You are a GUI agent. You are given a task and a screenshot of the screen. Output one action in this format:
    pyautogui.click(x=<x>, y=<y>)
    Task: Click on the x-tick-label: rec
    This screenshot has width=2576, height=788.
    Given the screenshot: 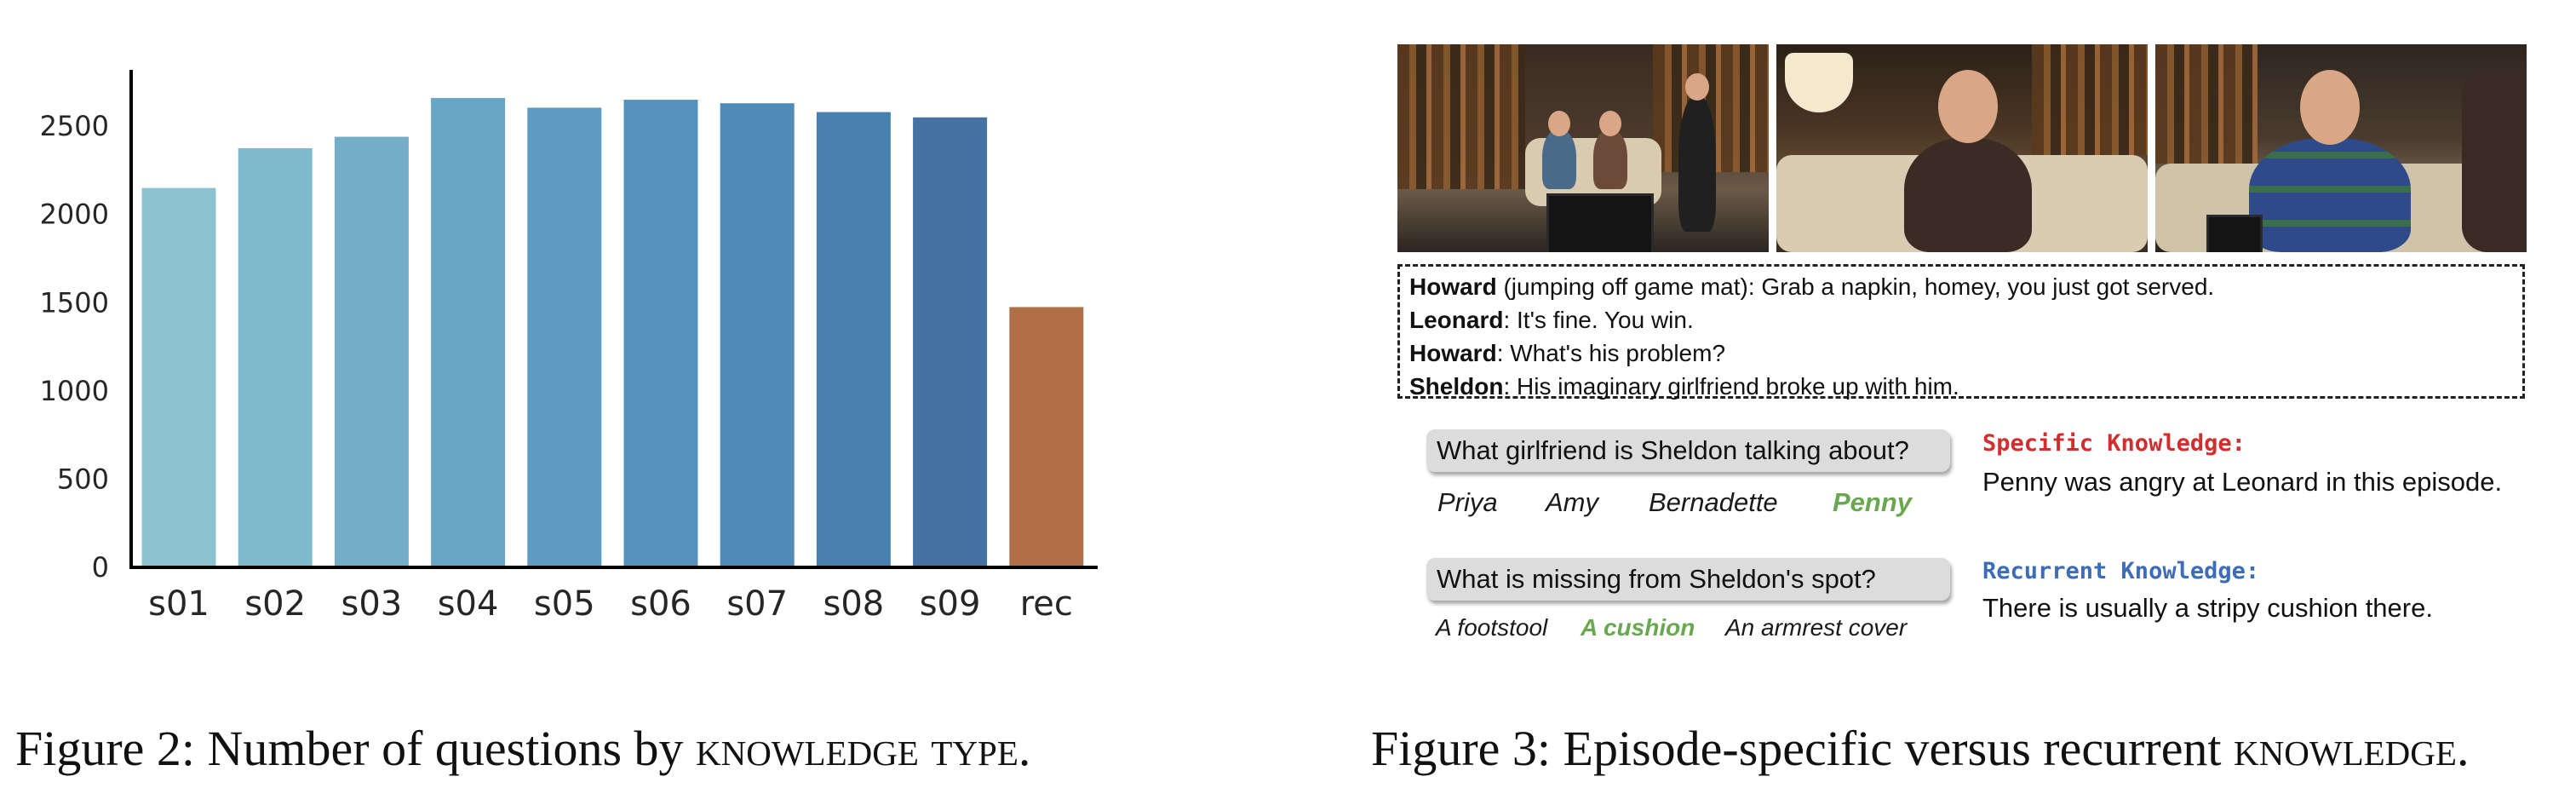 What is the action you would take?
    pyautogui.click(x=1046, y=604)
    